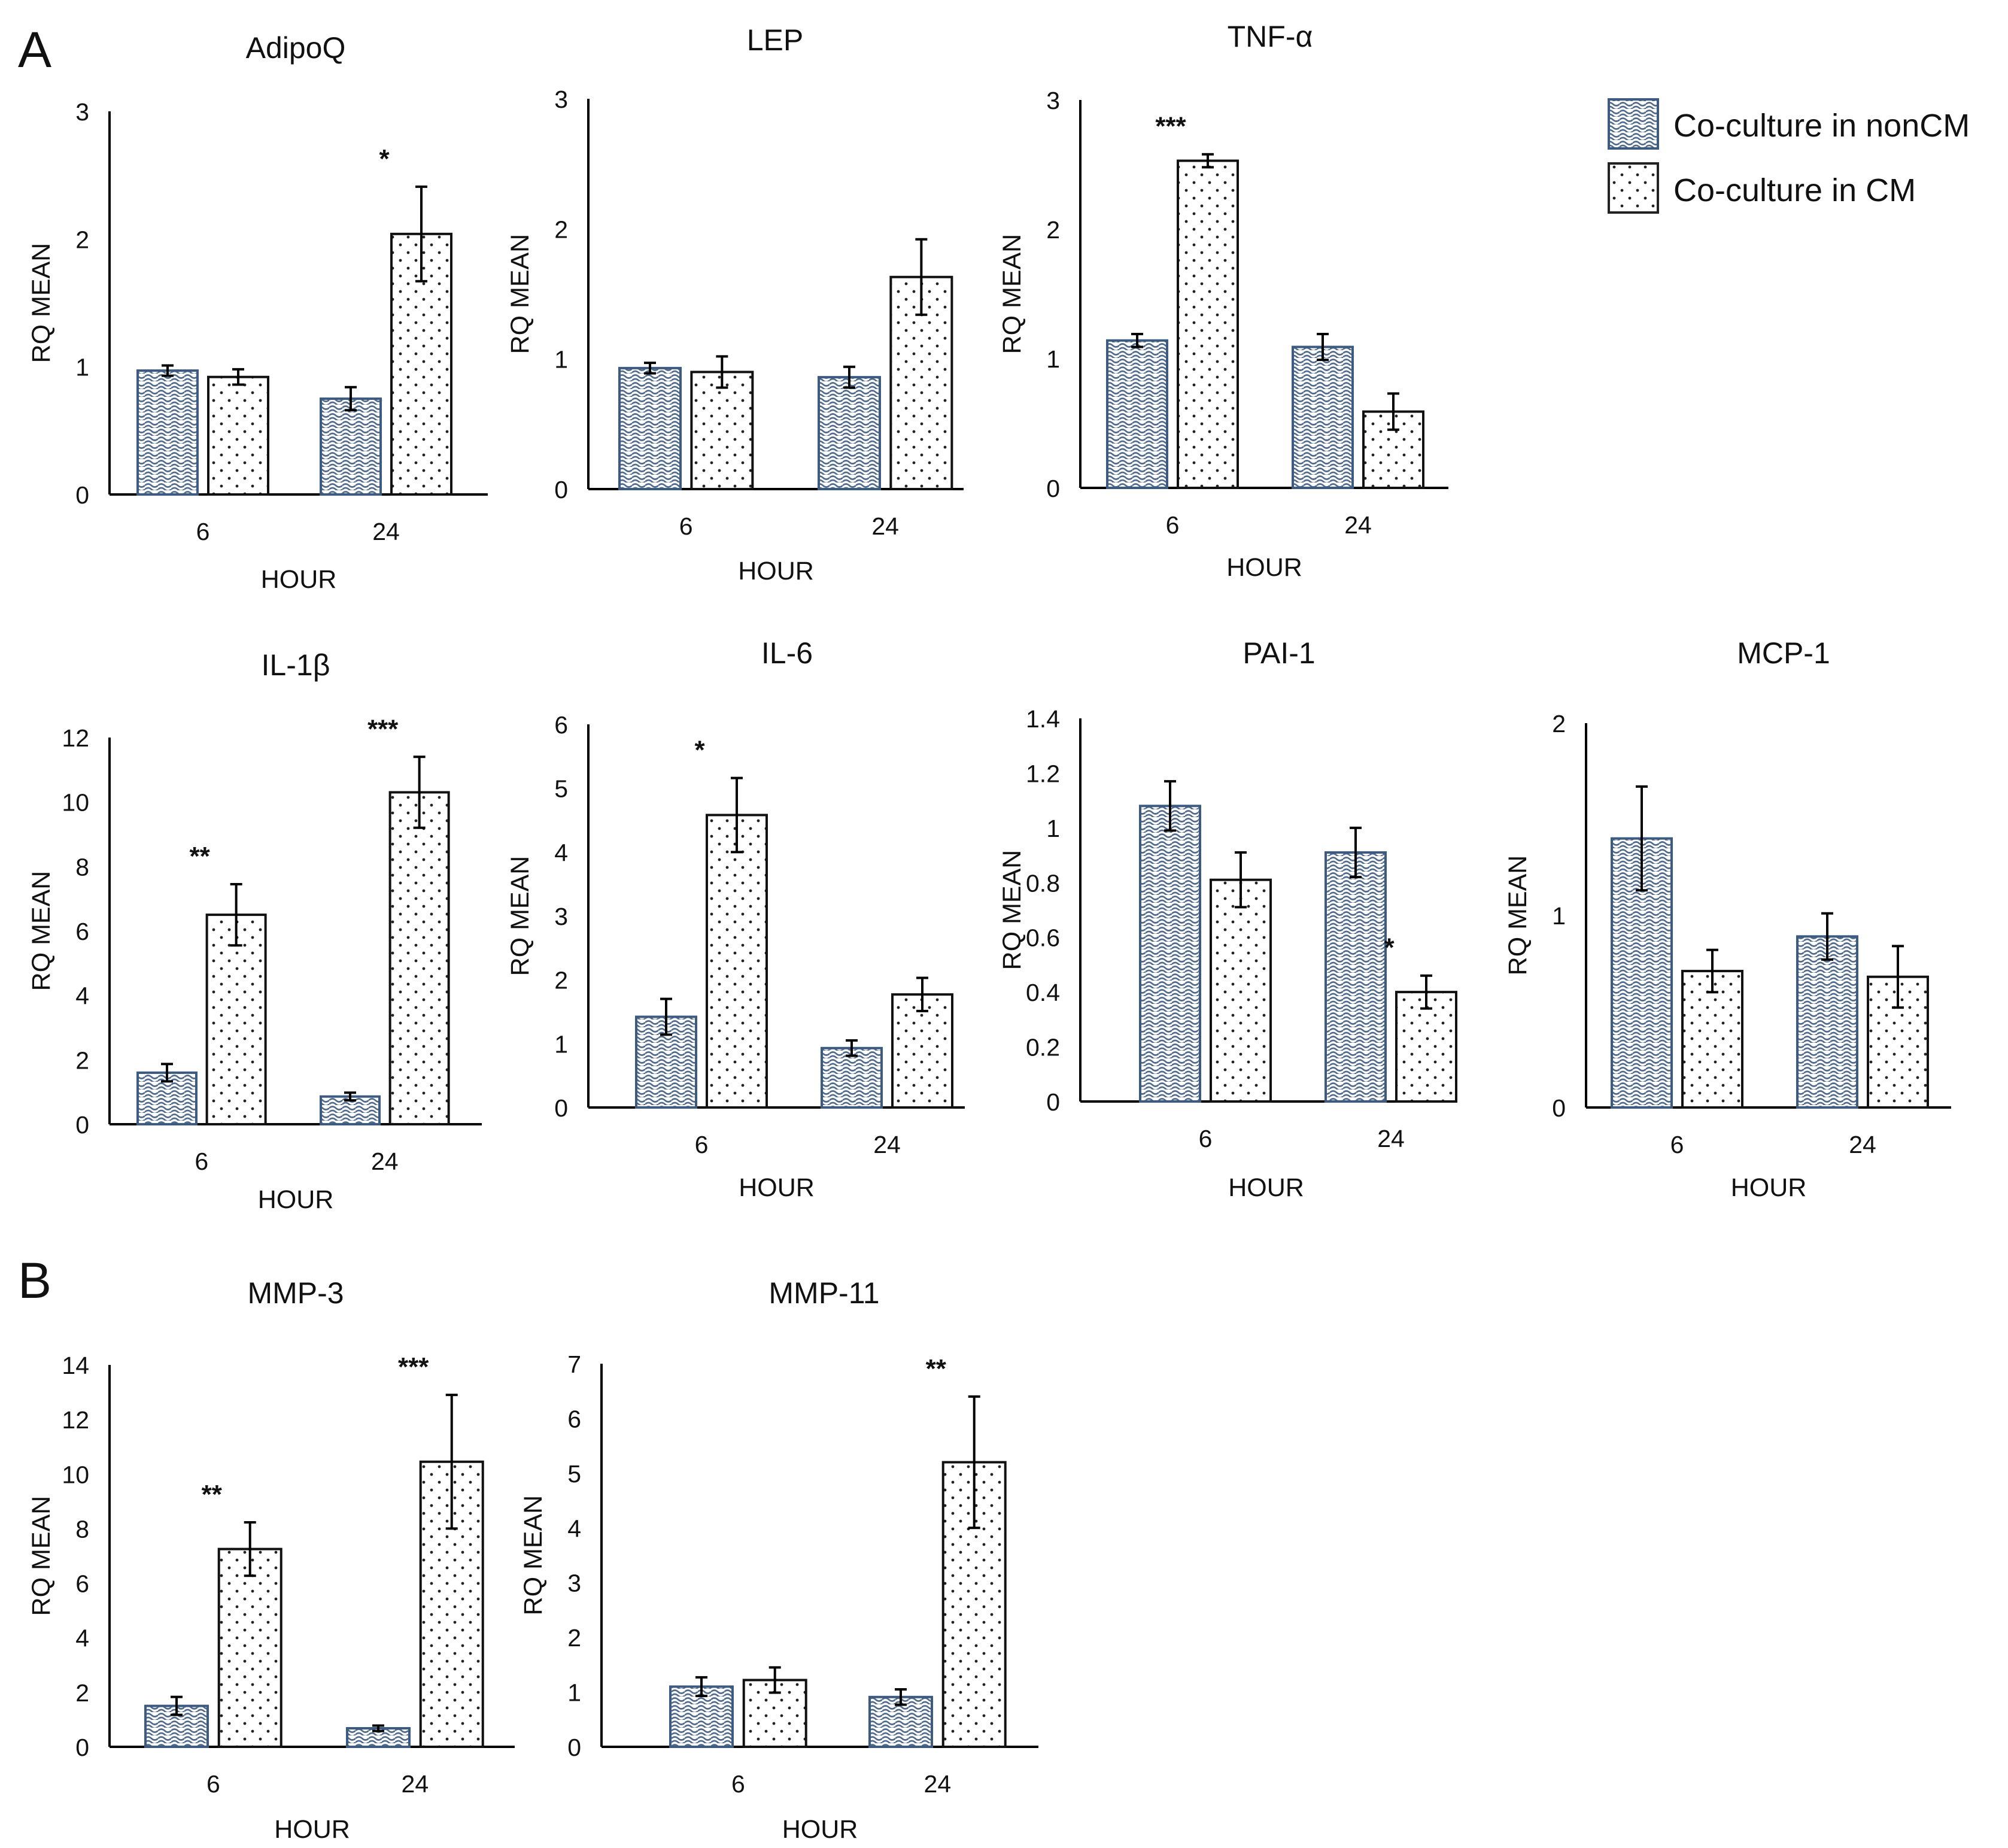 This screenshot has width=2008, height=1848. What do you see at coordinates (34, 1280) in the screenshot?
I see `panel-label-b: B` at bounding box center [34, 1280].